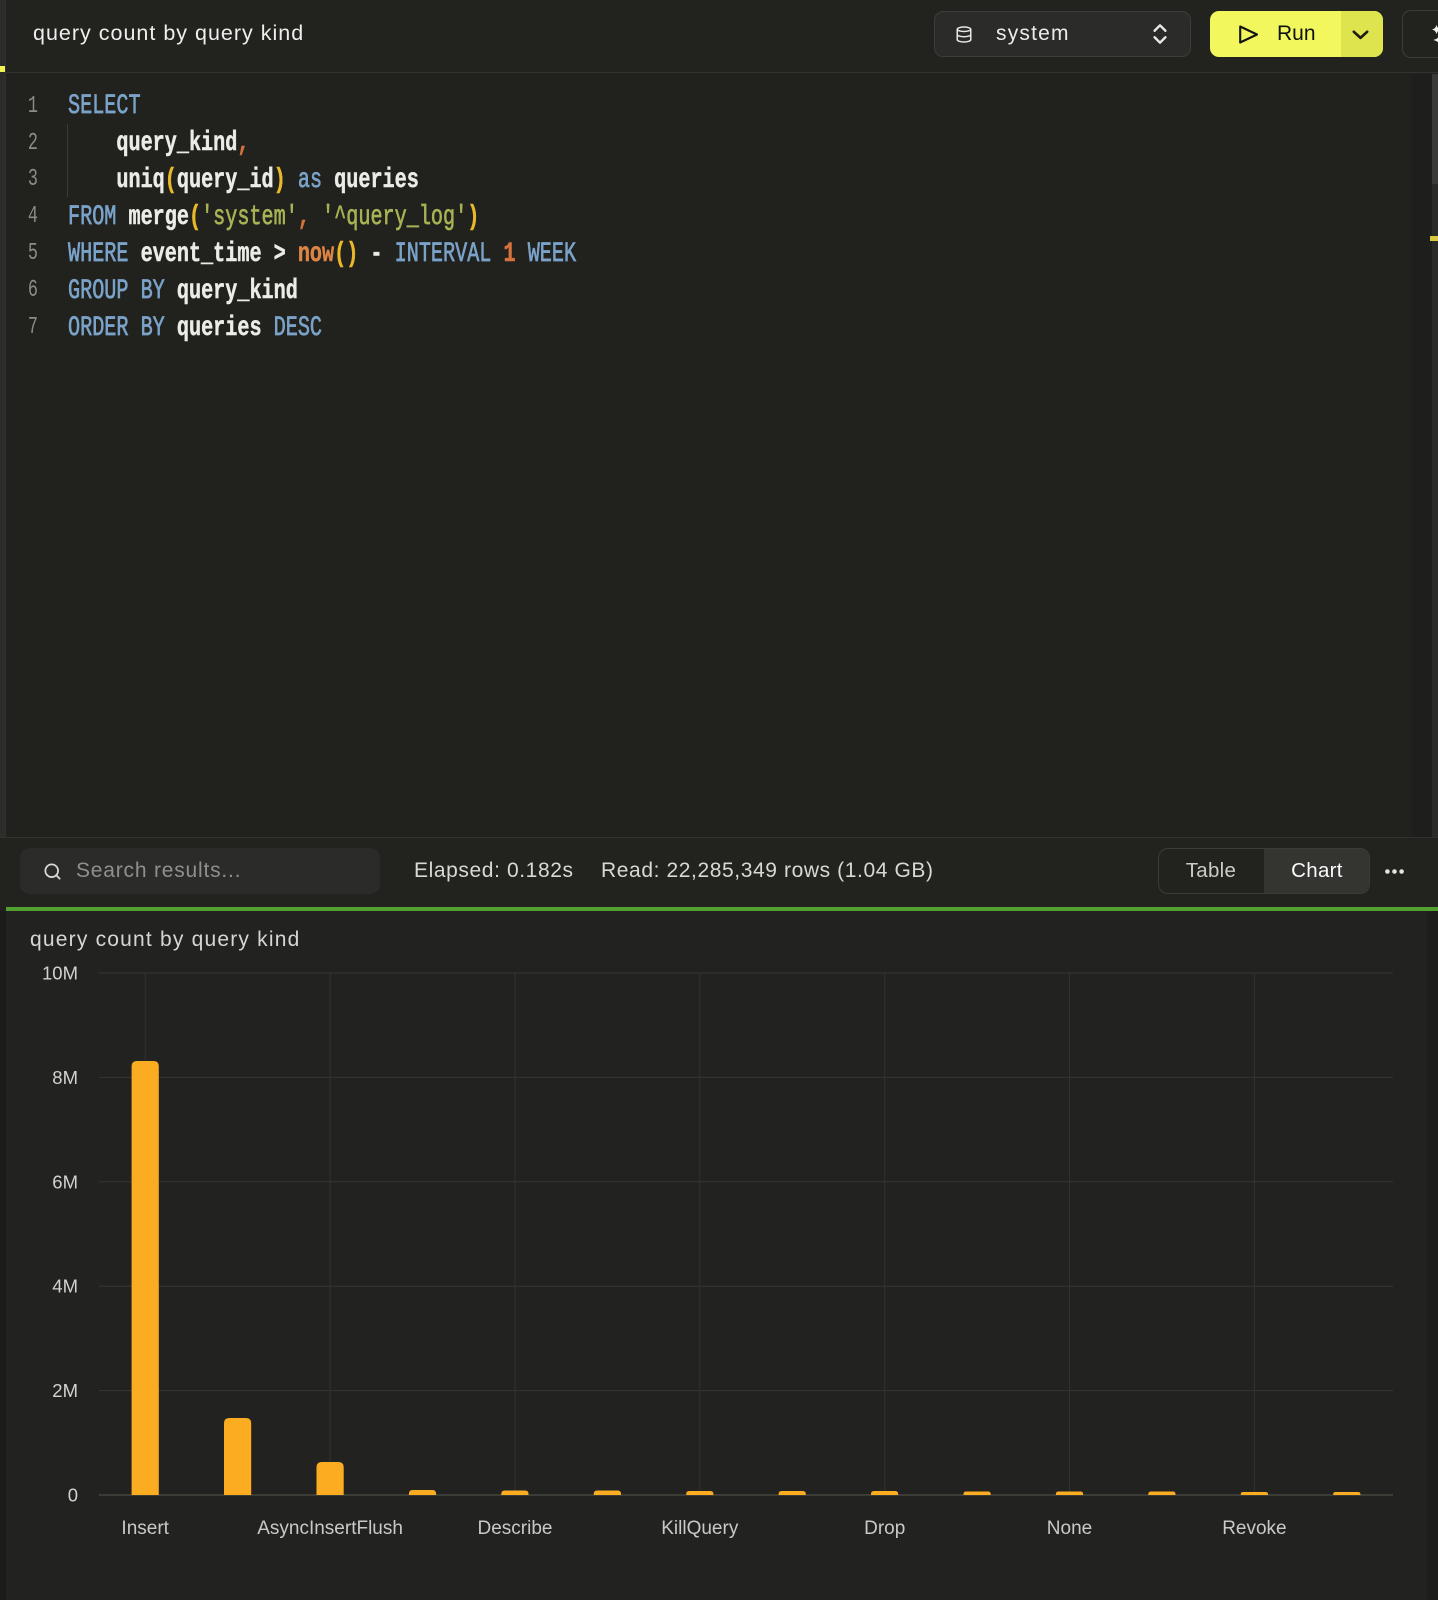 Image resolution: width=1438 pixels, height=1600 pixels. Describe the element at coordinates (1069, 1528) in the screenshot. I see `svg-text: None` at that location.